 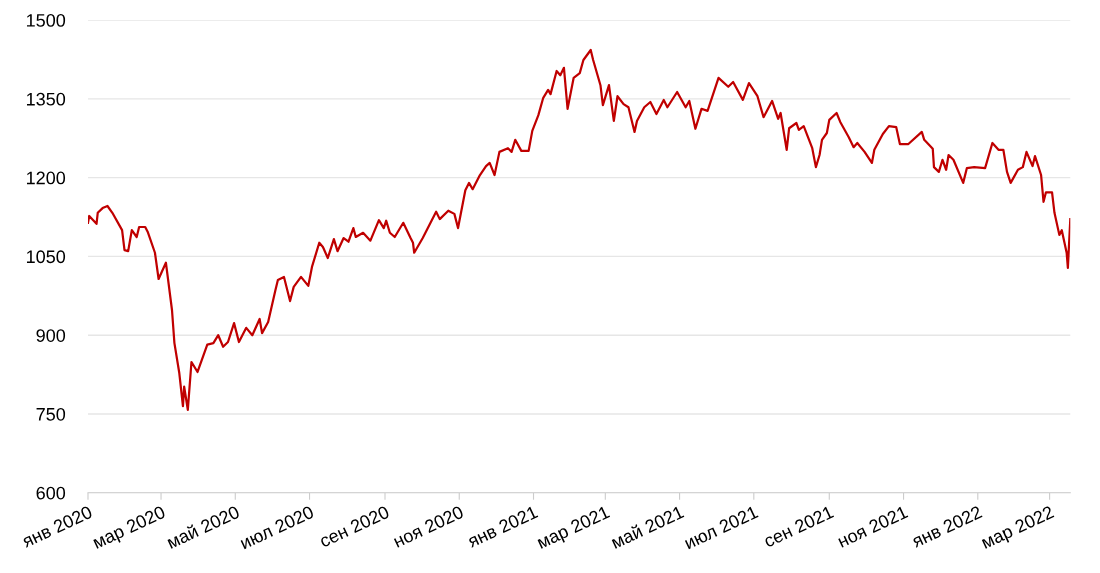 I want to click on x-tick-label: ноя 2021, so click(x=872, y=526).